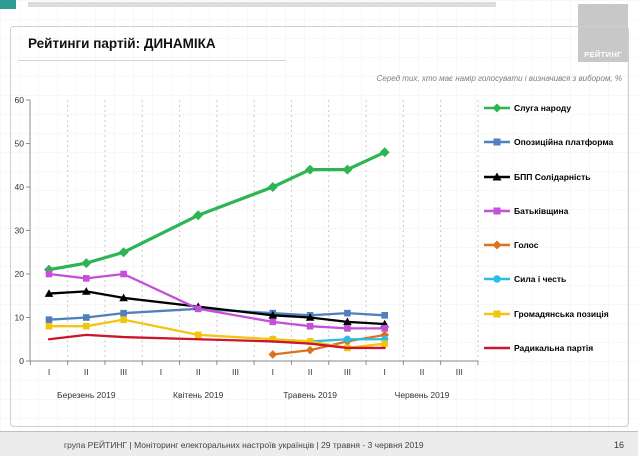 The image size is (638, 456). What do you see at coordinates (560, 245) in the screenshot?
I see `legend-item-4: Голос` at bounding box center [560, 245].